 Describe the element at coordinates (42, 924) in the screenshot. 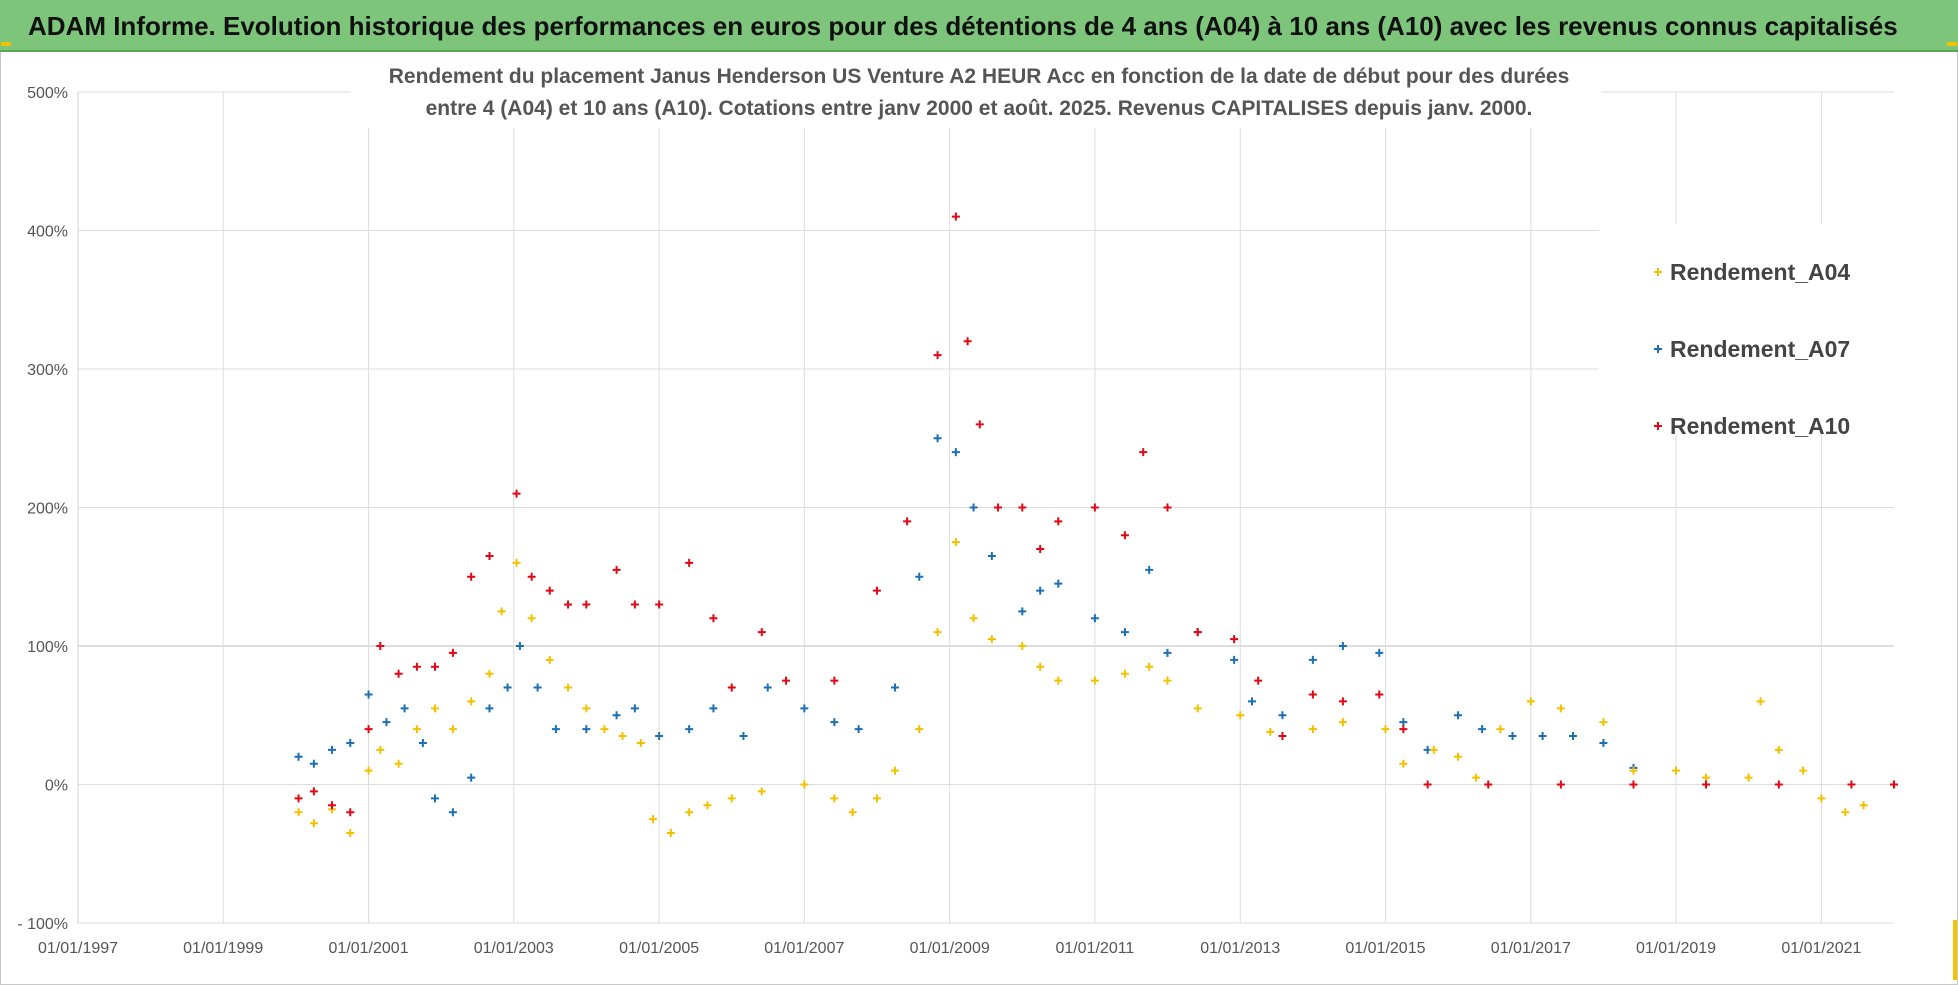

I see `y-tick-label: - 100%` at that location.